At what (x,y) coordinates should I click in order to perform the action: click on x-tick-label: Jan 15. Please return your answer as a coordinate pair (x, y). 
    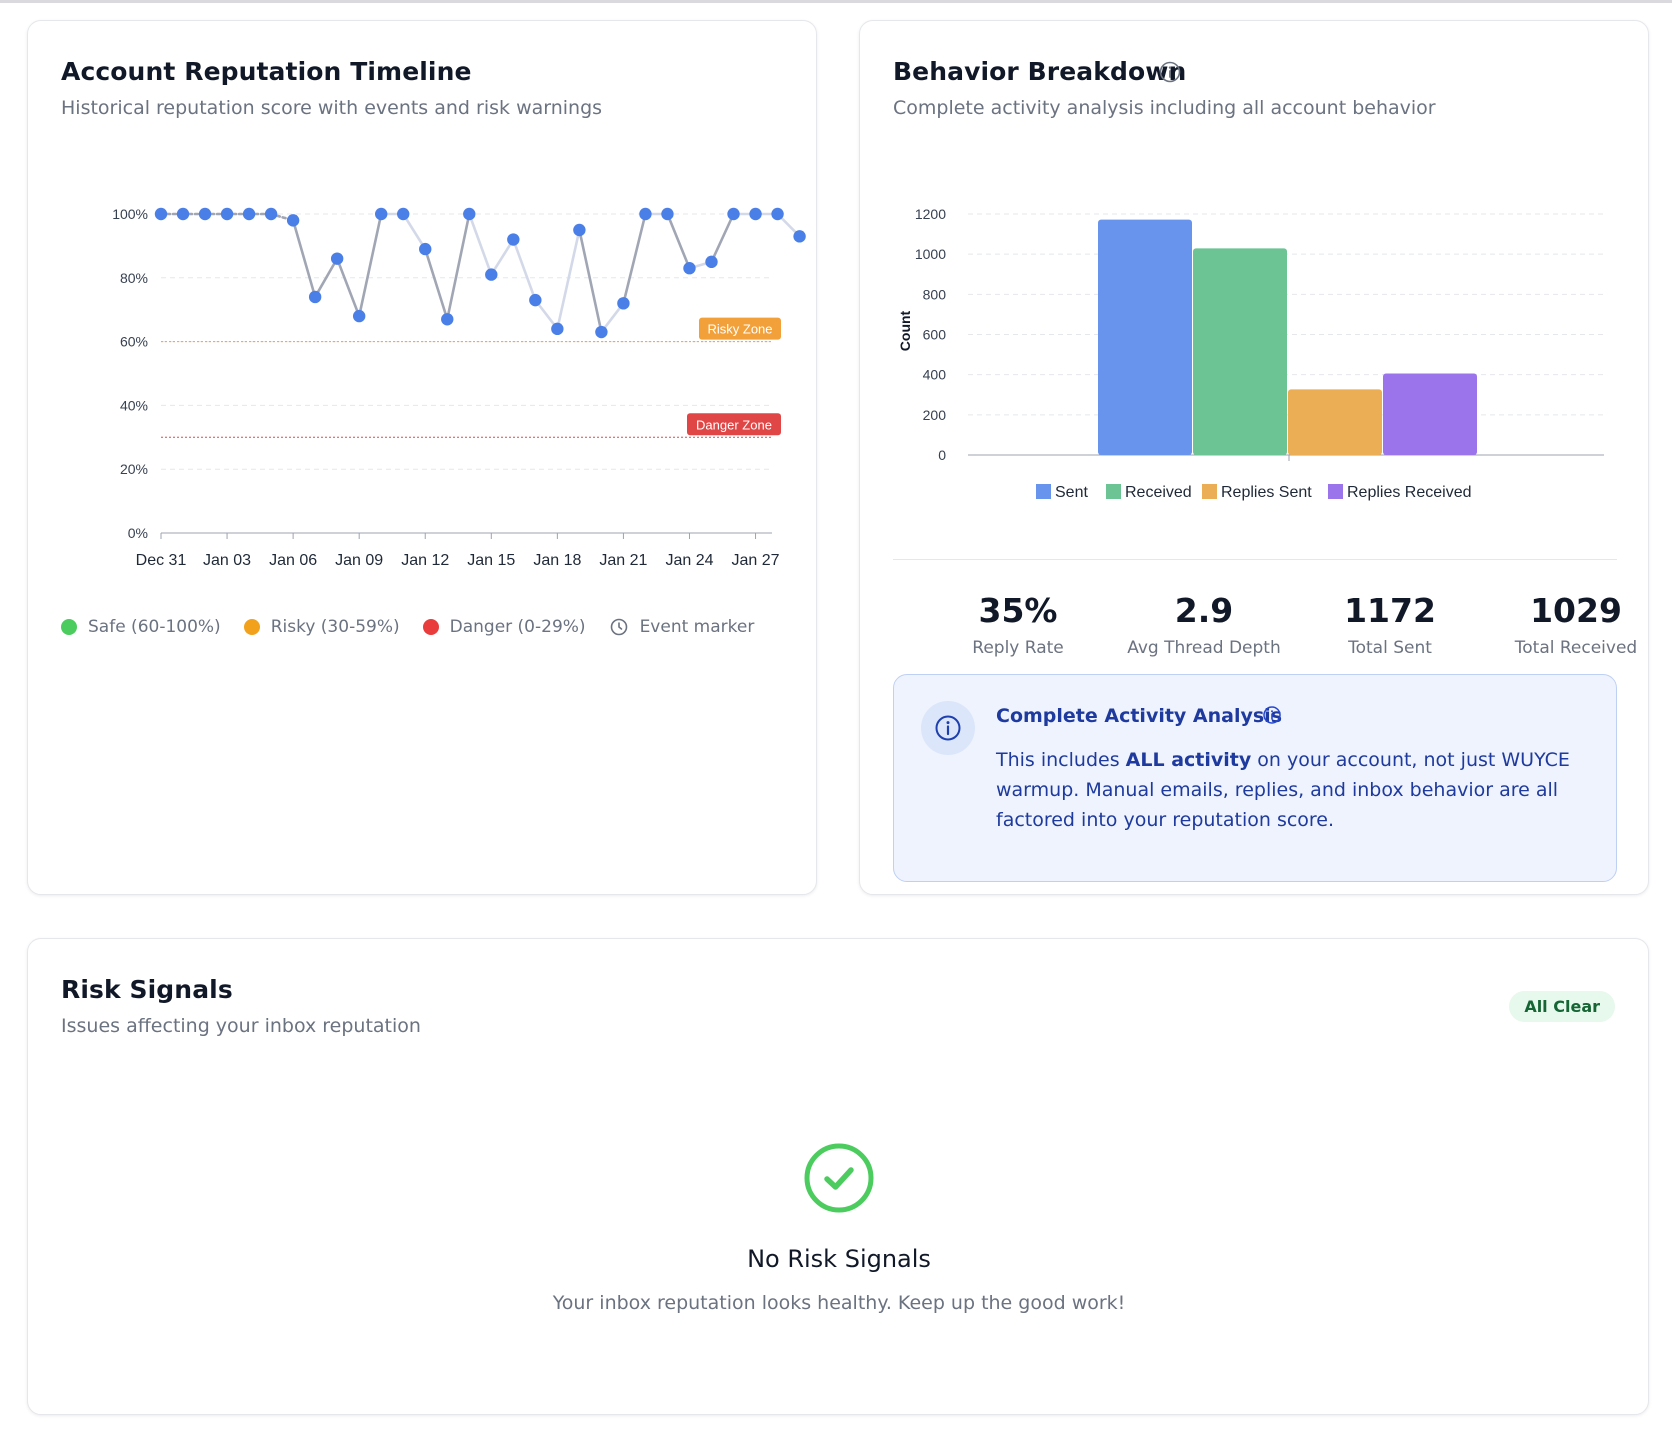
    Looking at the image, I should click on (491, 560).